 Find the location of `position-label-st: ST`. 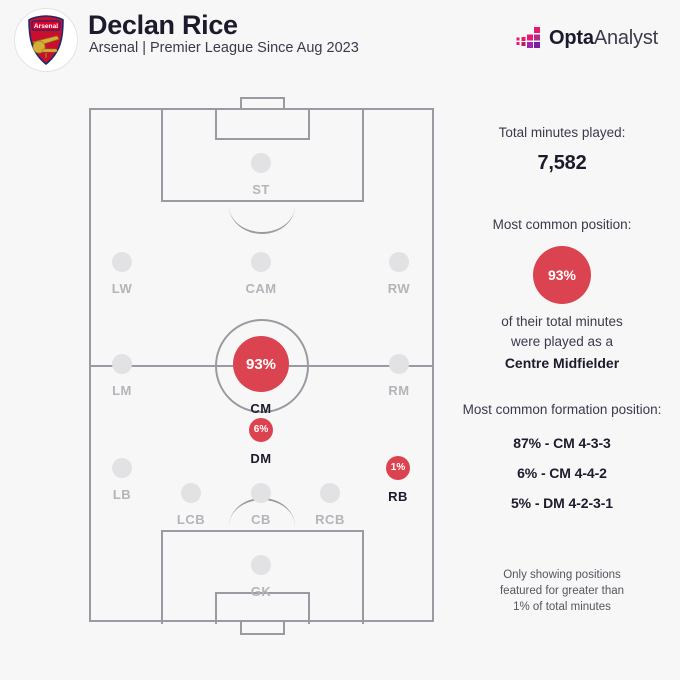

position-label-st: ST is located at coordinates (261, 189).